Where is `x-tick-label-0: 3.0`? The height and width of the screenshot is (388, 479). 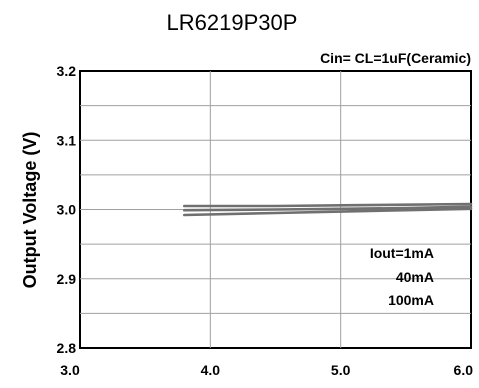 x-tick-label-0: 3.0 is located at coordinates (70, 370).